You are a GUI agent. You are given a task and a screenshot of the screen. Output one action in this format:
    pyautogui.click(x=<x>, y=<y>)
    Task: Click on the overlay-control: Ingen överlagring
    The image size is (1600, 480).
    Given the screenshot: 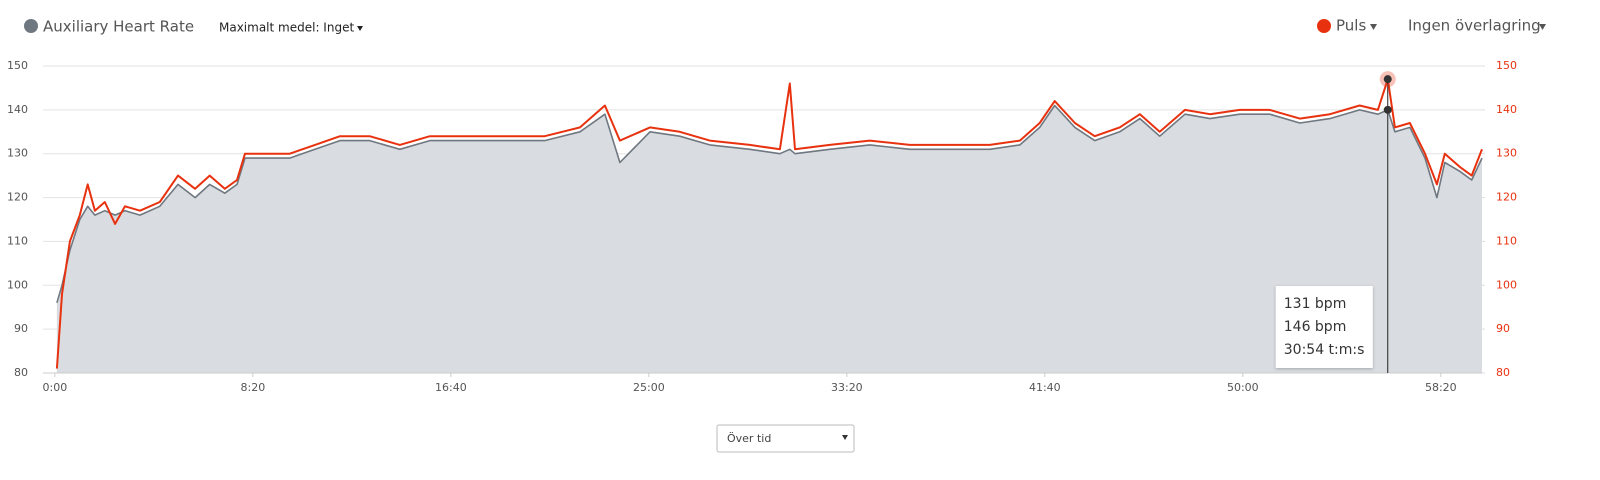 What is the action you would take?
    pyautogui.click(x=1474, y=26)
    